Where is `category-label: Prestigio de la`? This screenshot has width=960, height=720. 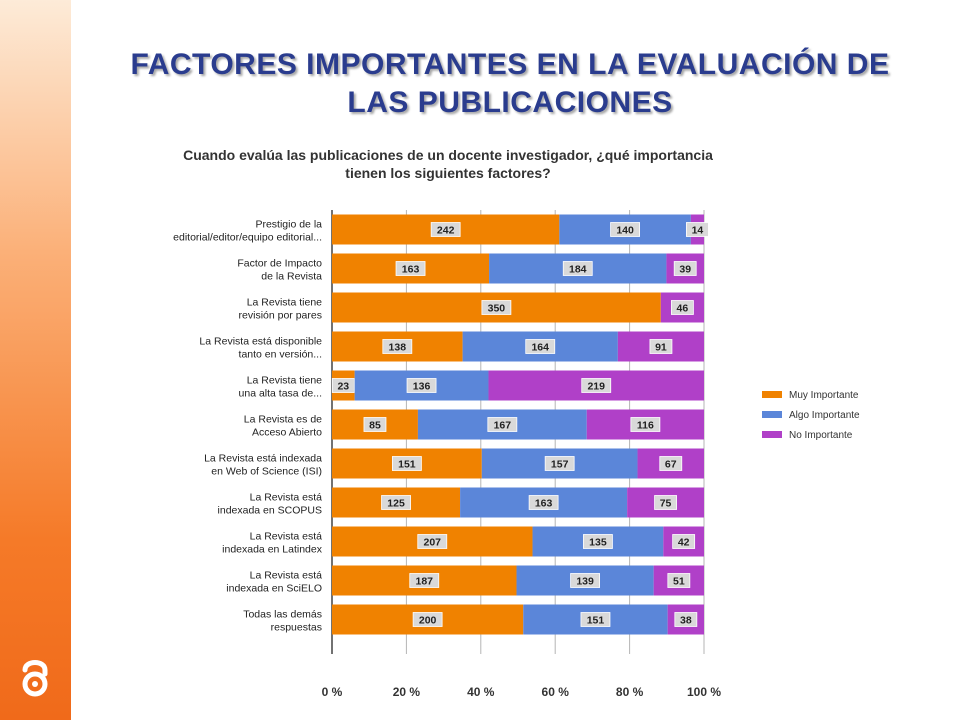
category-label: Prestigio de la is located at coordinates (288, 225).